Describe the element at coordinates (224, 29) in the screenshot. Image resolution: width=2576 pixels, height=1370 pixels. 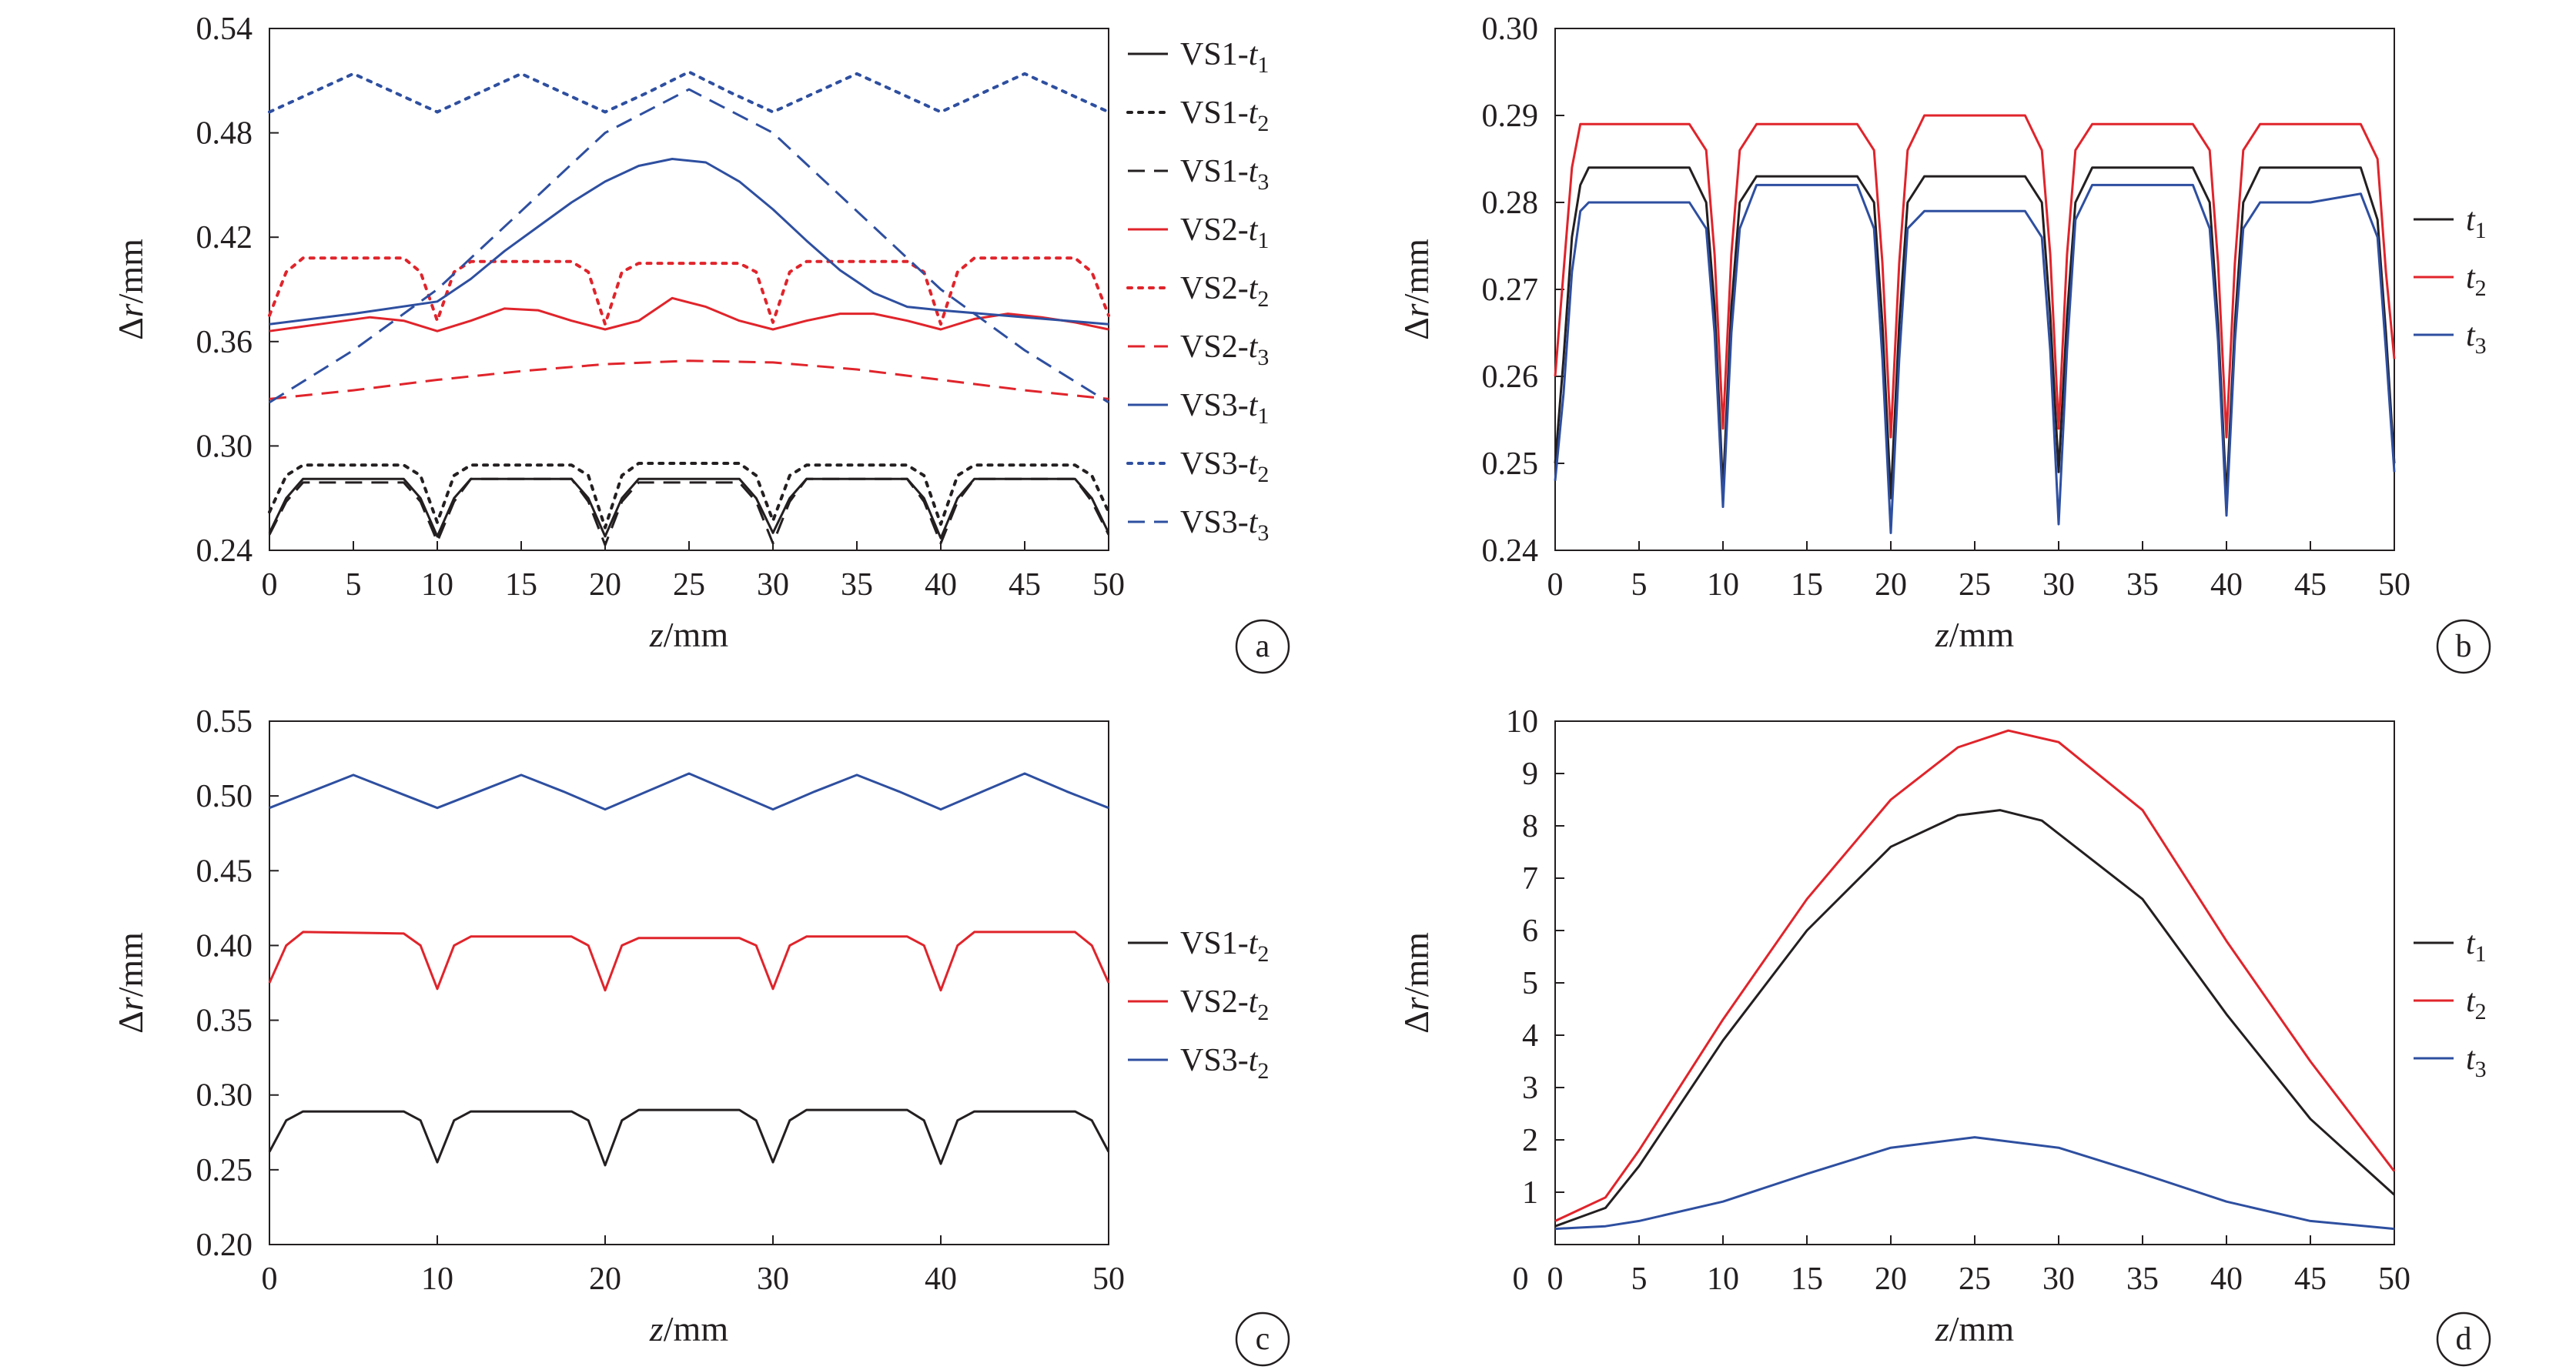
I see `y-tick-label: 0.54` at that location.